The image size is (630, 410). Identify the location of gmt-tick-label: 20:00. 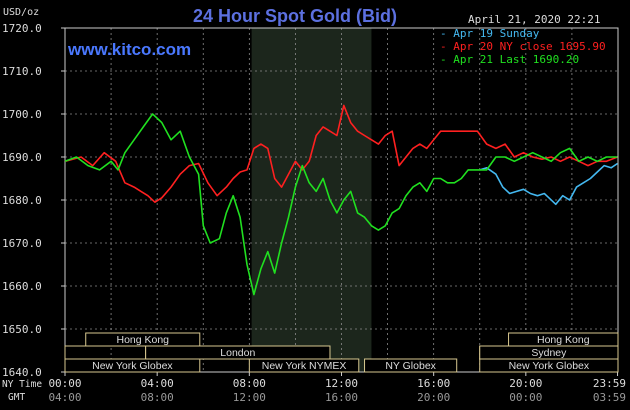
(433, 397).